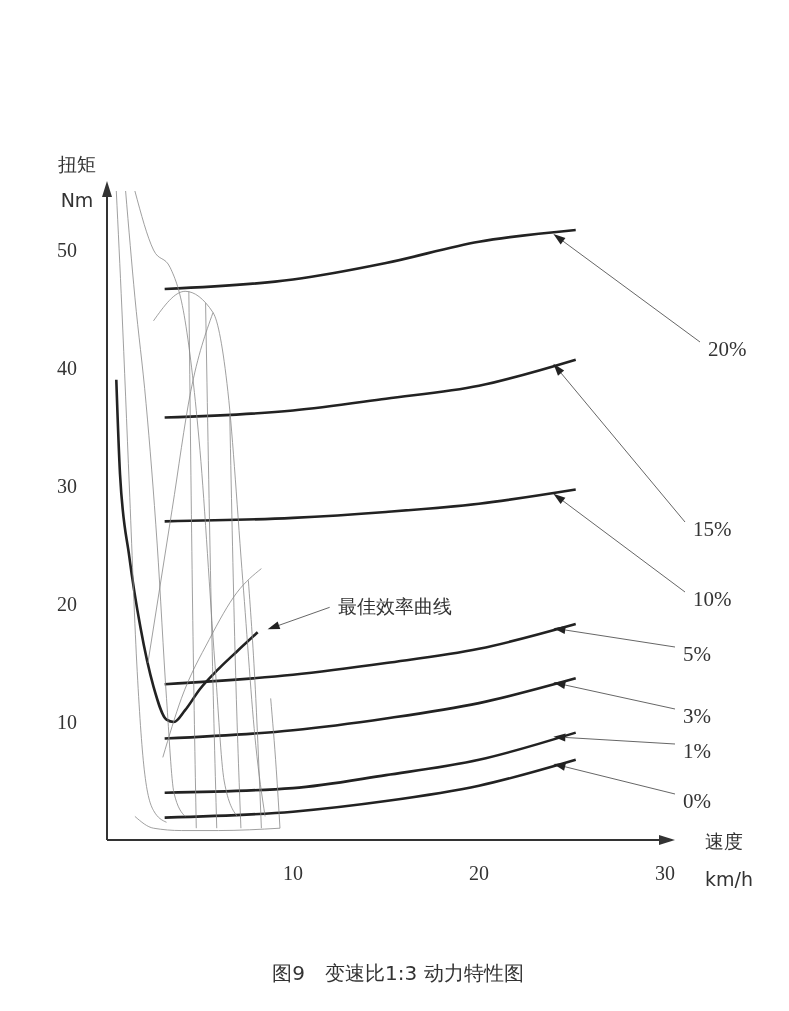 The width and height of the screenshot is (789, 1011). Describe the element at coordinates (394, 606) in the screenshot. I see `annotation: 最佳效率曲线` at that location.